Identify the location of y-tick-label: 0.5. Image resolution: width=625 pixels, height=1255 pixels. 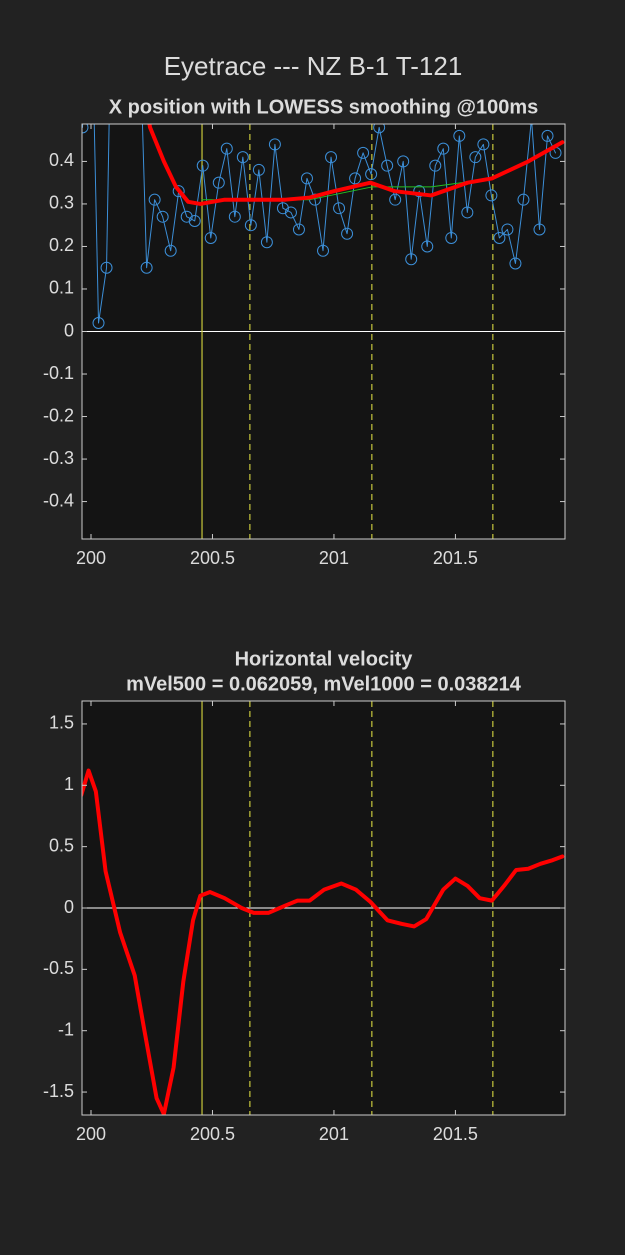
(61, 845).